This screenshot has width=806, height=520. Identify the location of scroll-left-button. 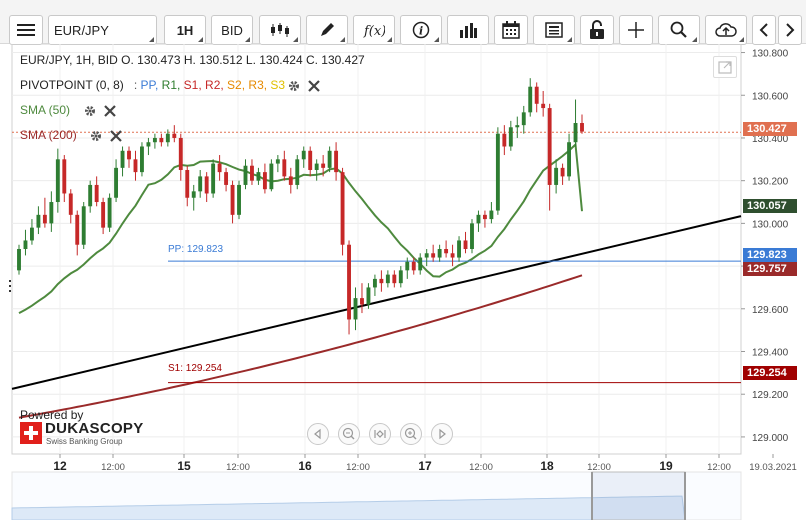
(764, 30).